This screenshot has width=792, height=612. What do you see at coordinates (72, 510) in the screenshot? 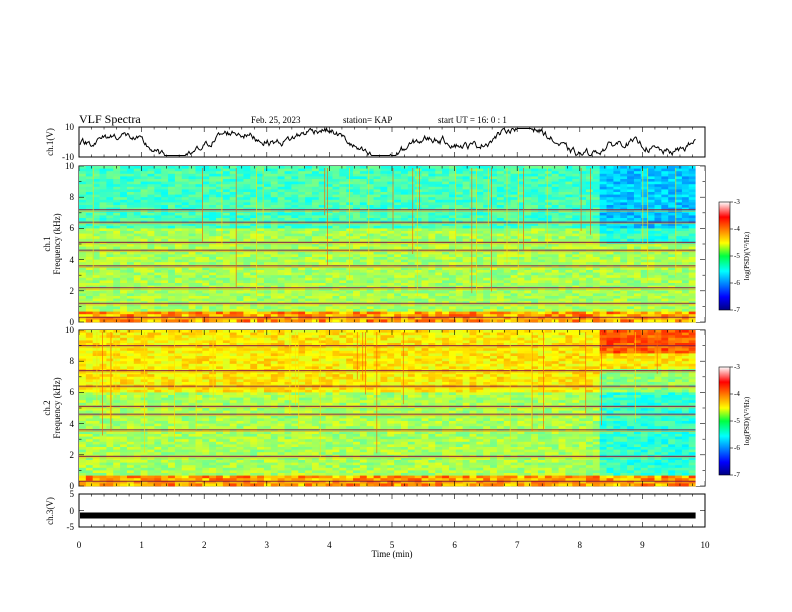
I see `ch3-waveform-y-tick-label: 0` at bounding box center [72, 510].